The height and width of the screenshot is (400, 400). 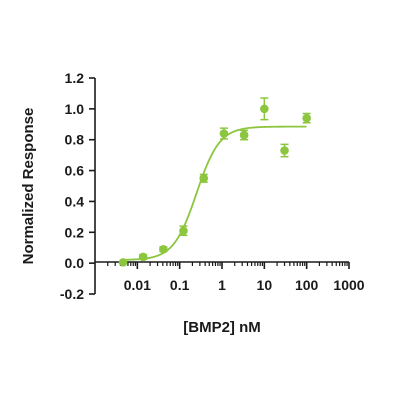 I want to click on x-tick-label: 1000, so click(x=348, y=285).